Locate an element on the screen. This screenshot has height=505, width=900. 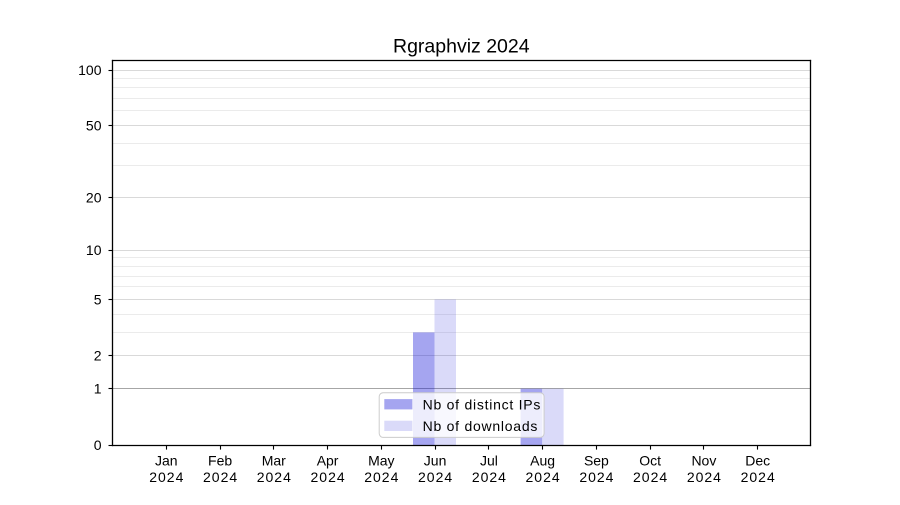
svg-text: Aug is located at coordinates (542, 461).